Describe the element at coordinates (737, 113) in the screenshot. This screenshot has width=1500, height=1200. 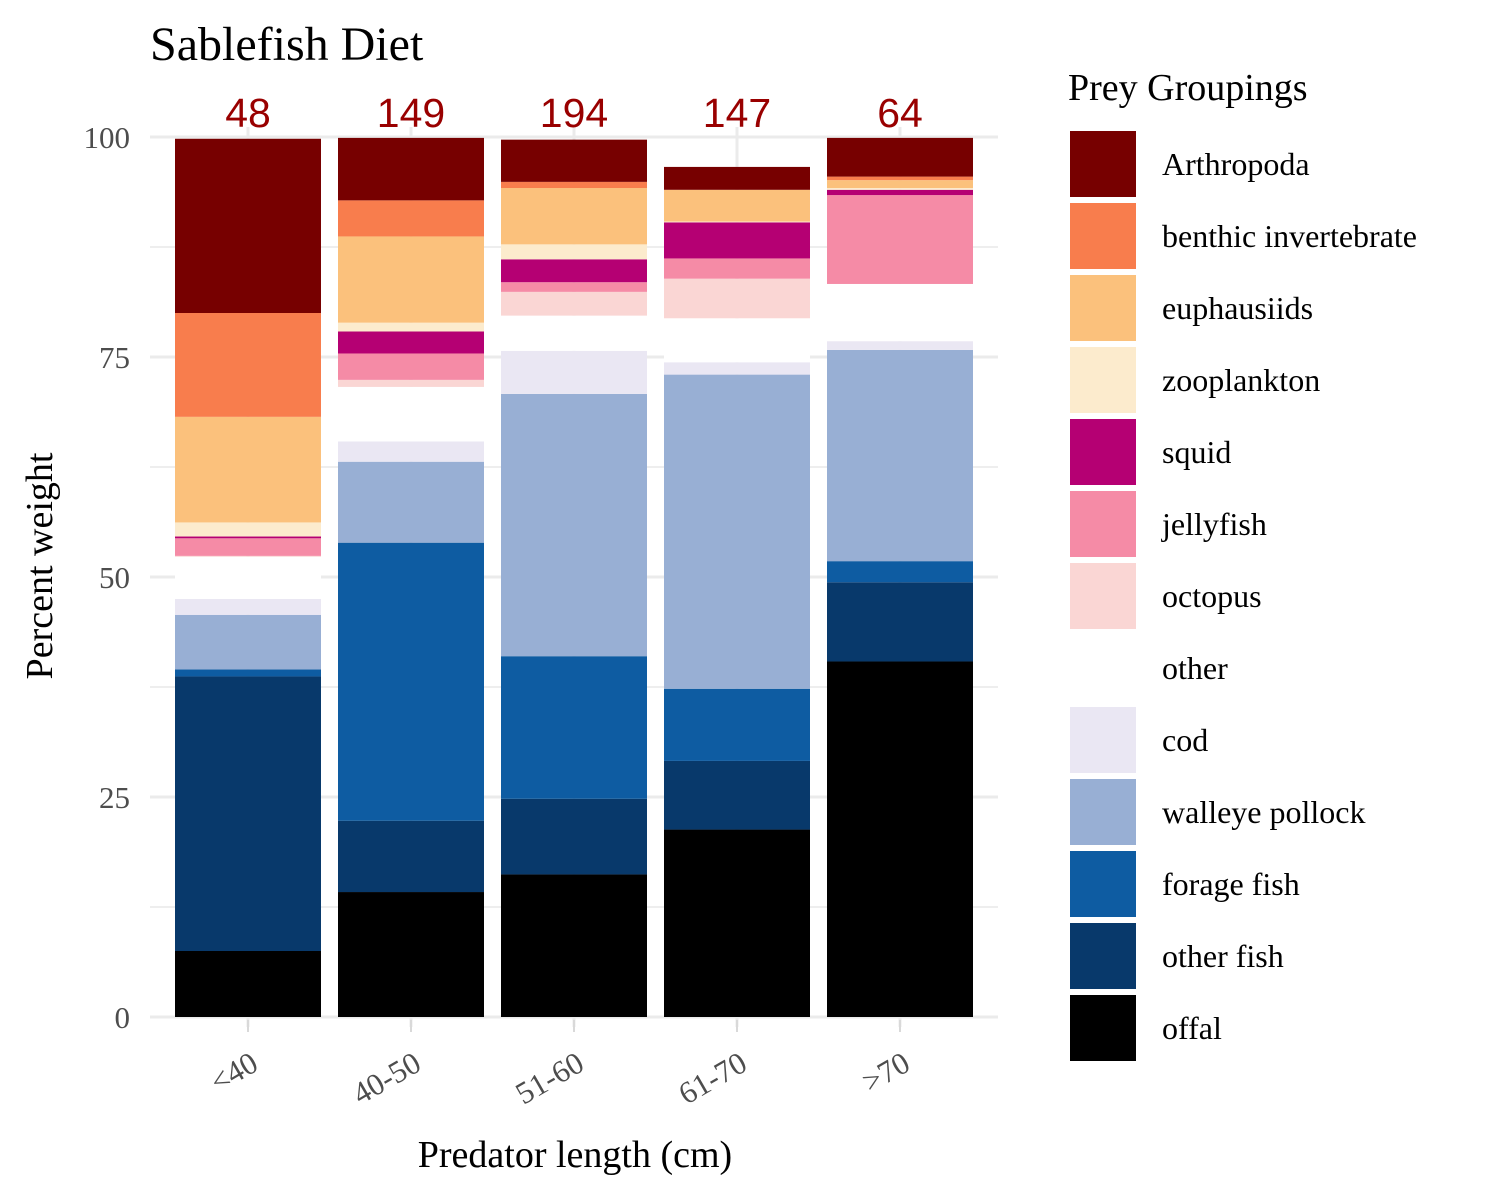
I see `sample-size-label: 147` at that location.